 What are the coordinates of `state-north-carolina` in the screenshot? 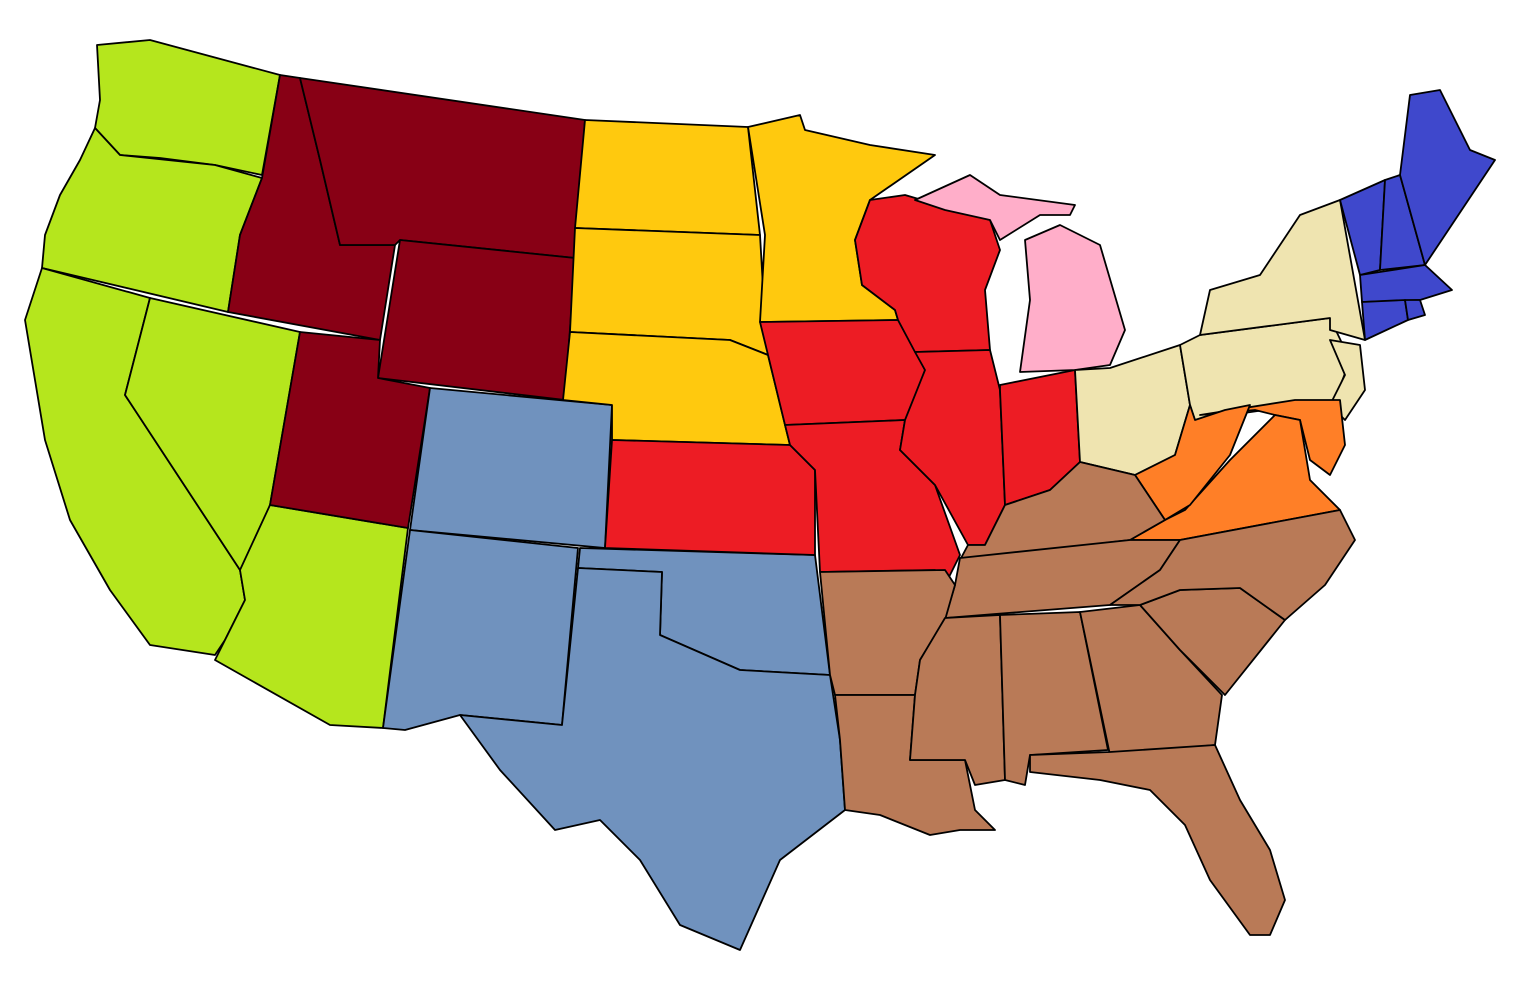 It's located at (1232, 565).